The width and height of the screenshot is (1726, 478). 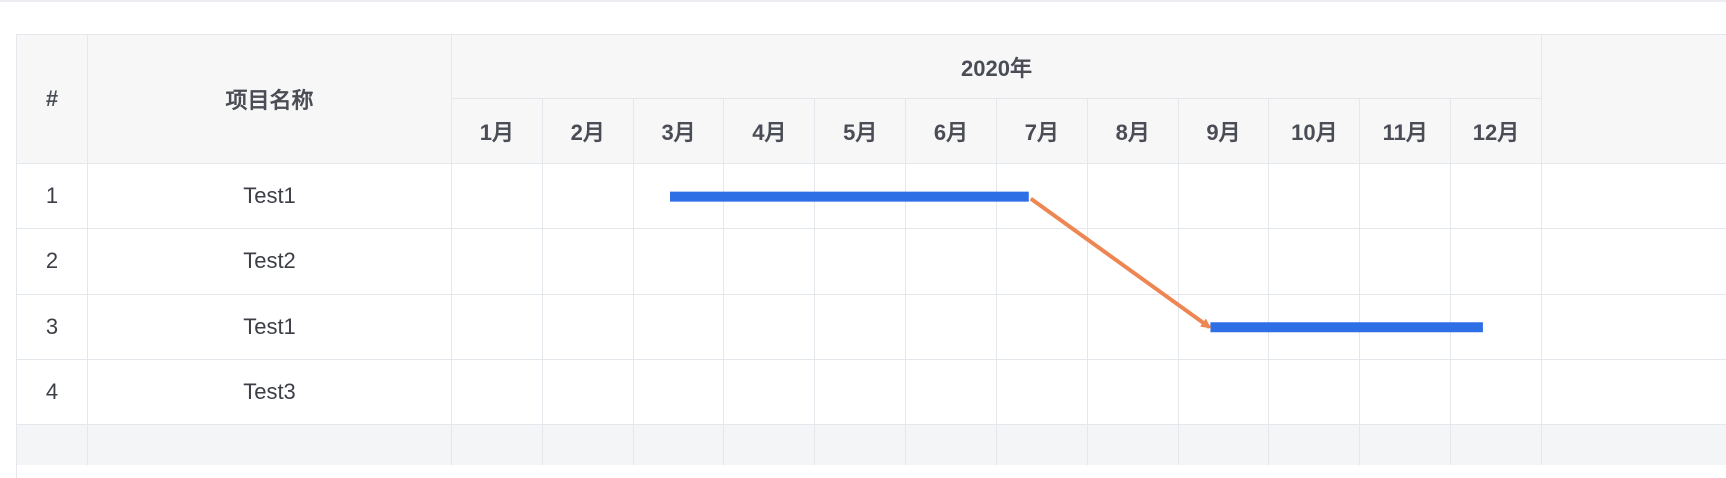 I want to click on index-header-label: #, so click(x=52, y=98).